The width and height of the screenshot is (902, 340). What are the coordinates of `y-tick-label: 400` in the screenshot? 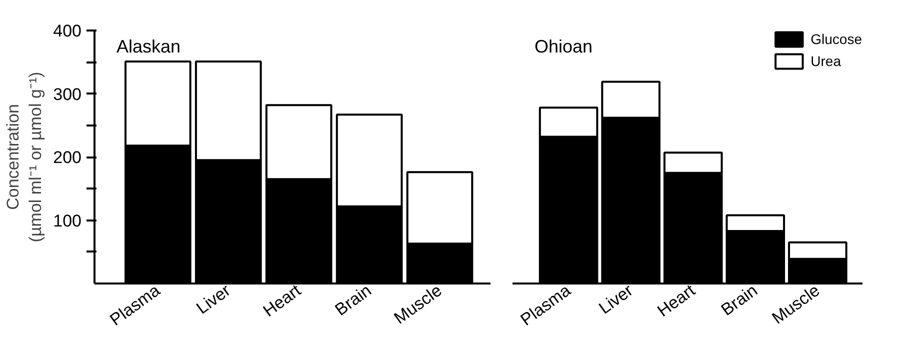 It's located at (67, 31).